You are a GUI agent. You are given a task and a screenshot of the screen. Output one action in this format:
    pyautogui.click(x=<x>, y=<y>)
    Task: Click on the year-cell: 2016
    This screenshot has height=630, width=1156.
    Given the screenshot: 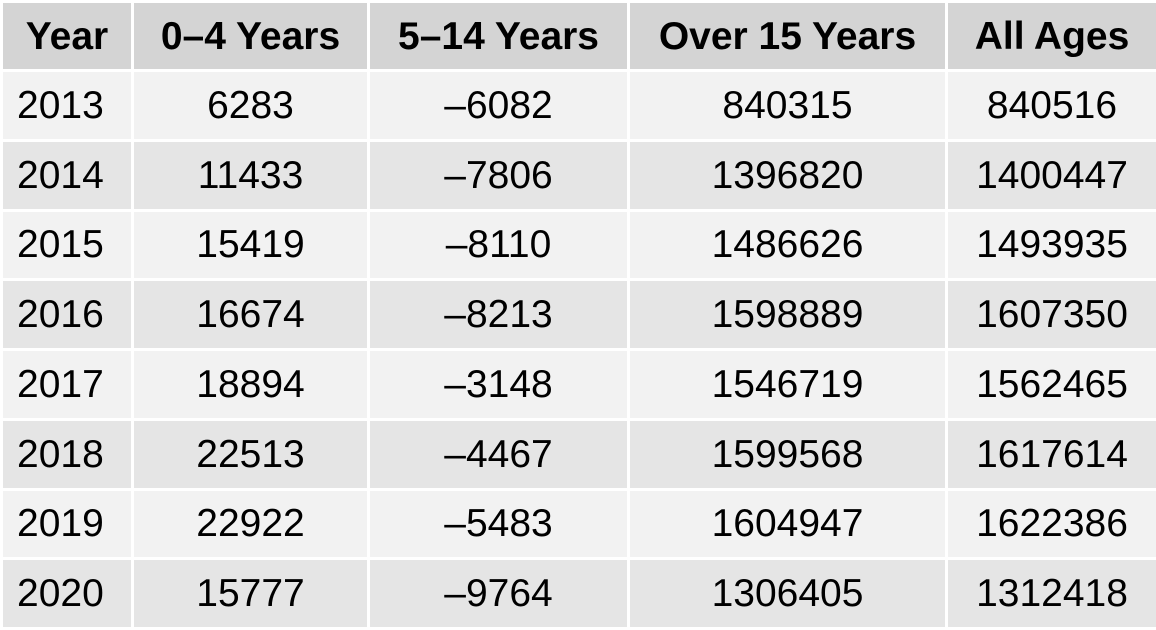 What is the action you would take?
    pyautogui.click(x=67, y=314)
    